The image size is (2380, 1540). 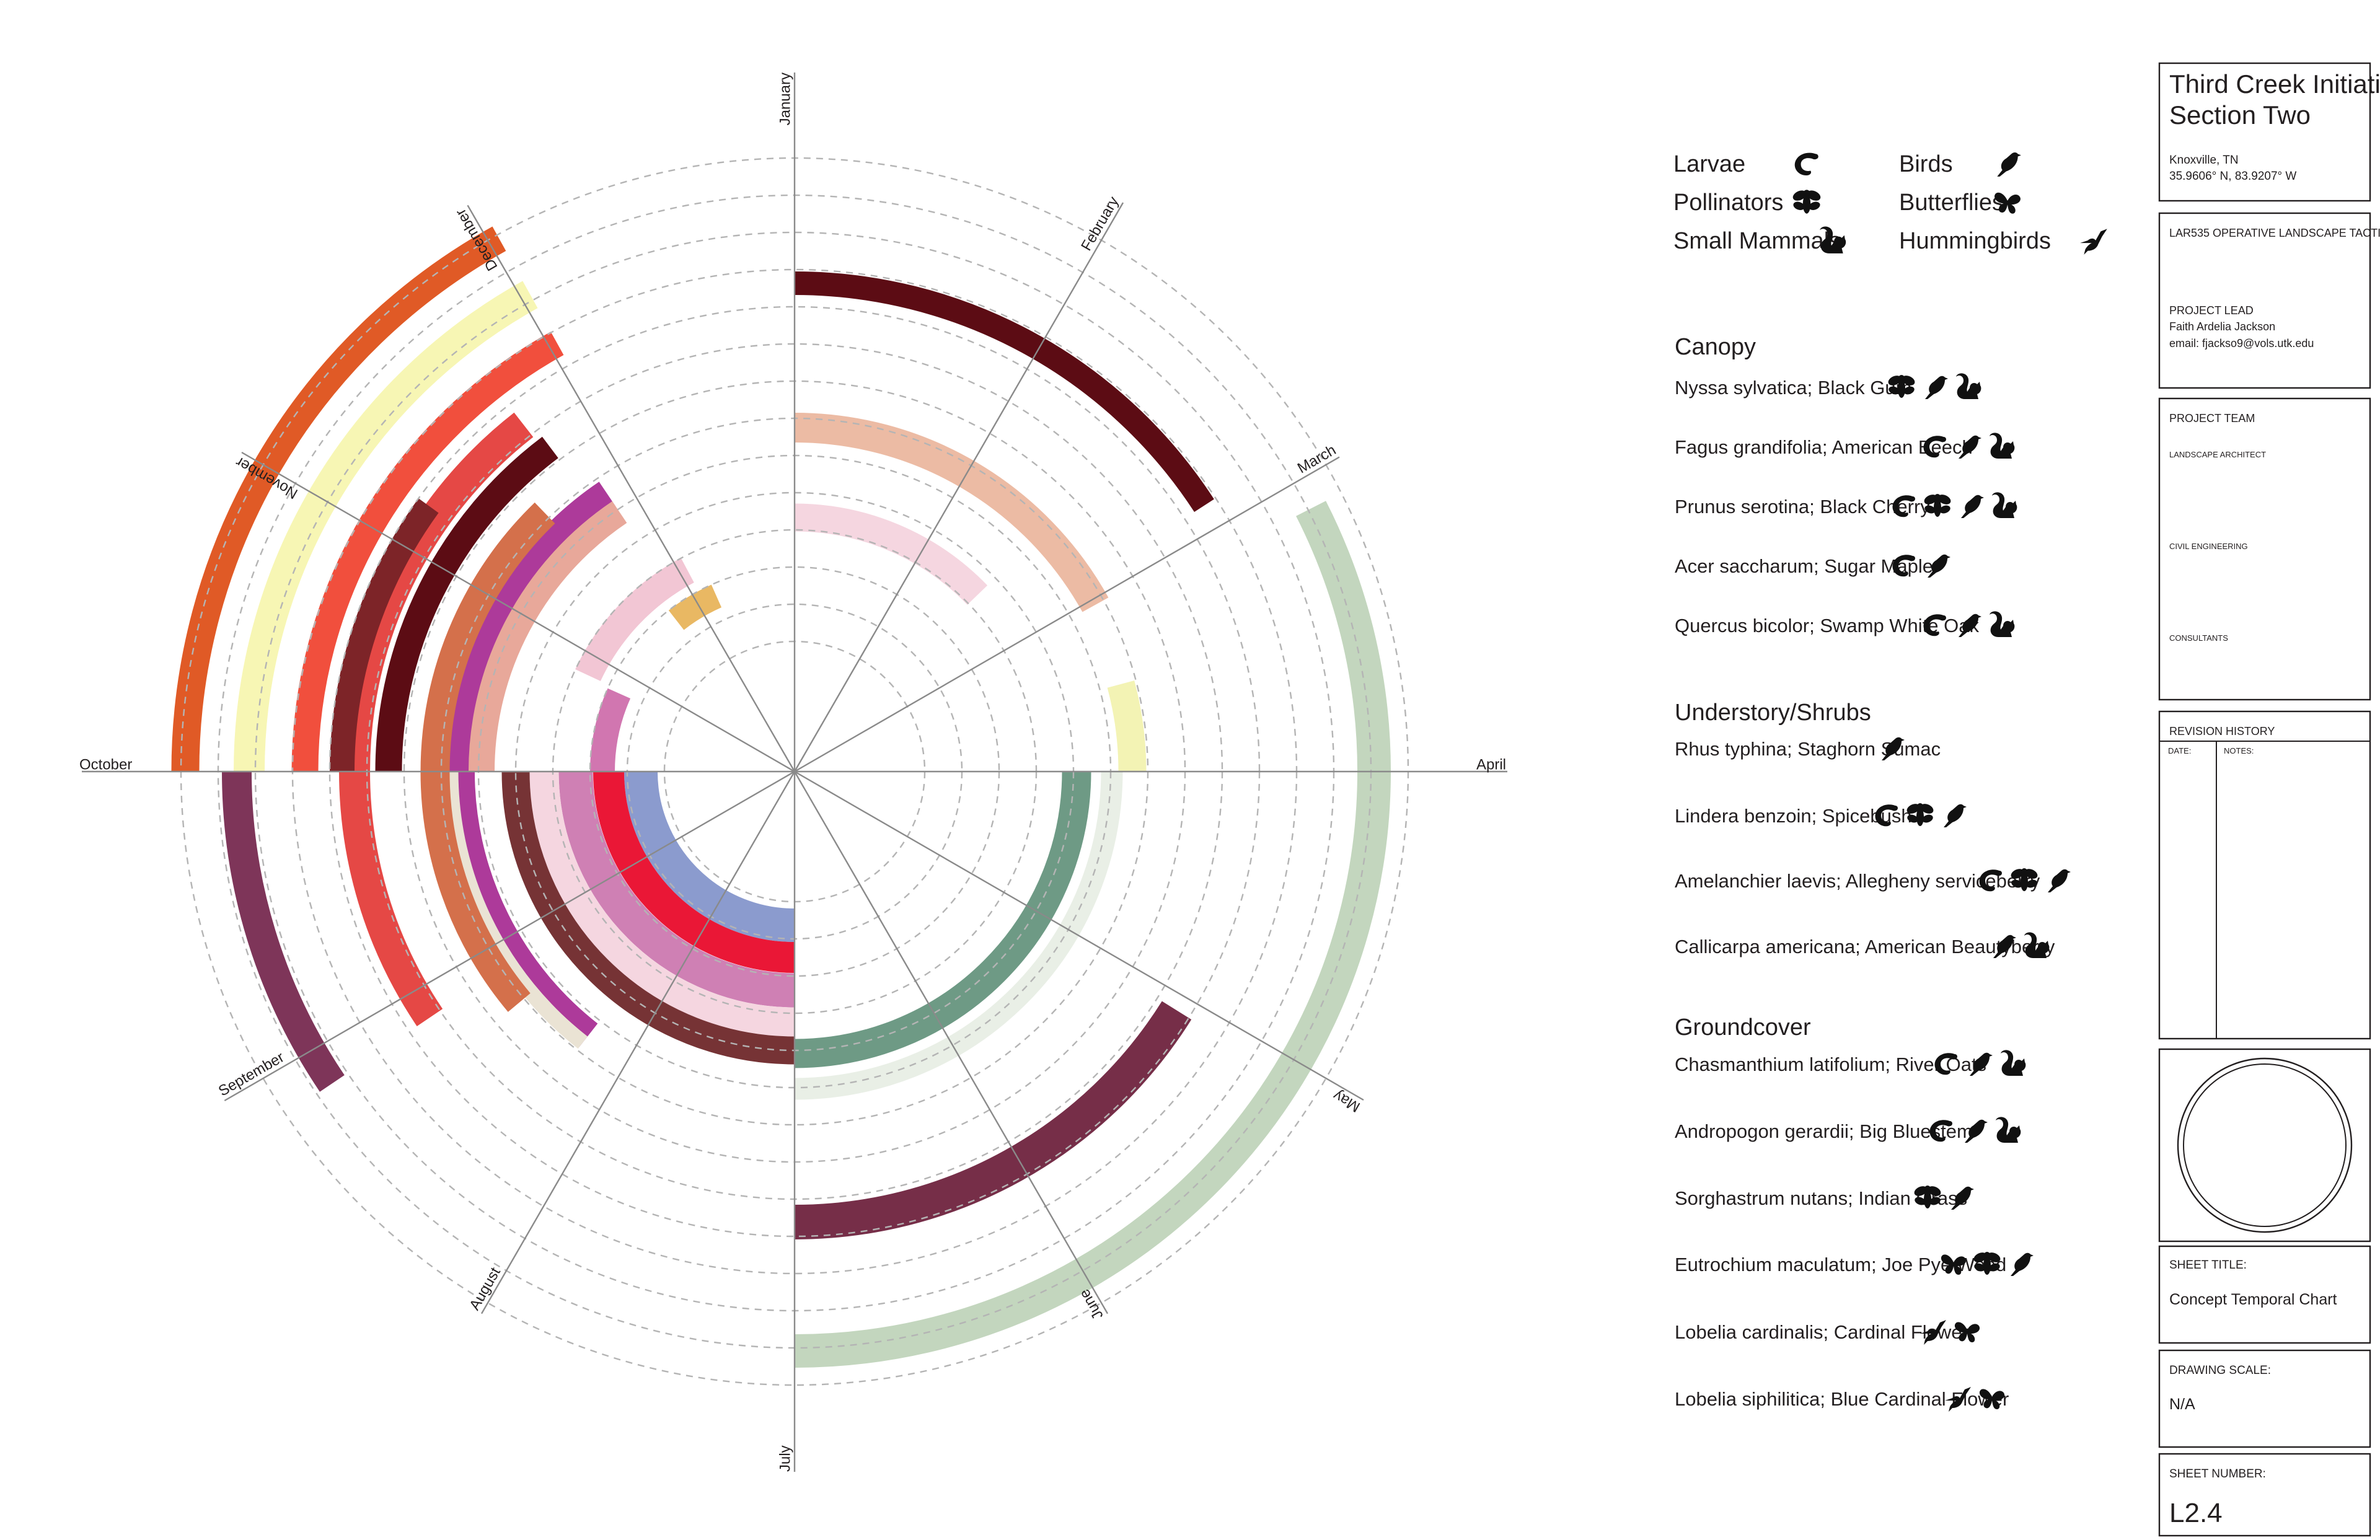 What do you see at coordinates (1804, 566) in the screenshot?
I see `plant-name: Acer saccharum; Sugar Maple` at bounding box center [1804, 566].